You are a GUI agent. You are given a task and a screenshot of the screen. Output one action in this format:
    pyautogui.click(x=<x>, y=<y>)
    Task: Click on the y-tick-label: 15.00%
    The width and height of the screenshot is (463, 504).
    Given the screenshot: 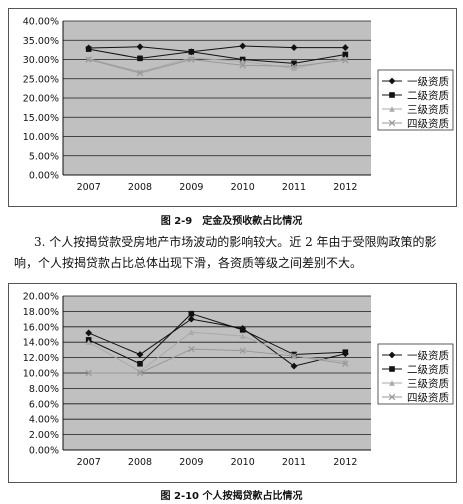 What is the action you would take?
    pyautogui.click(x=41, y=118)
    